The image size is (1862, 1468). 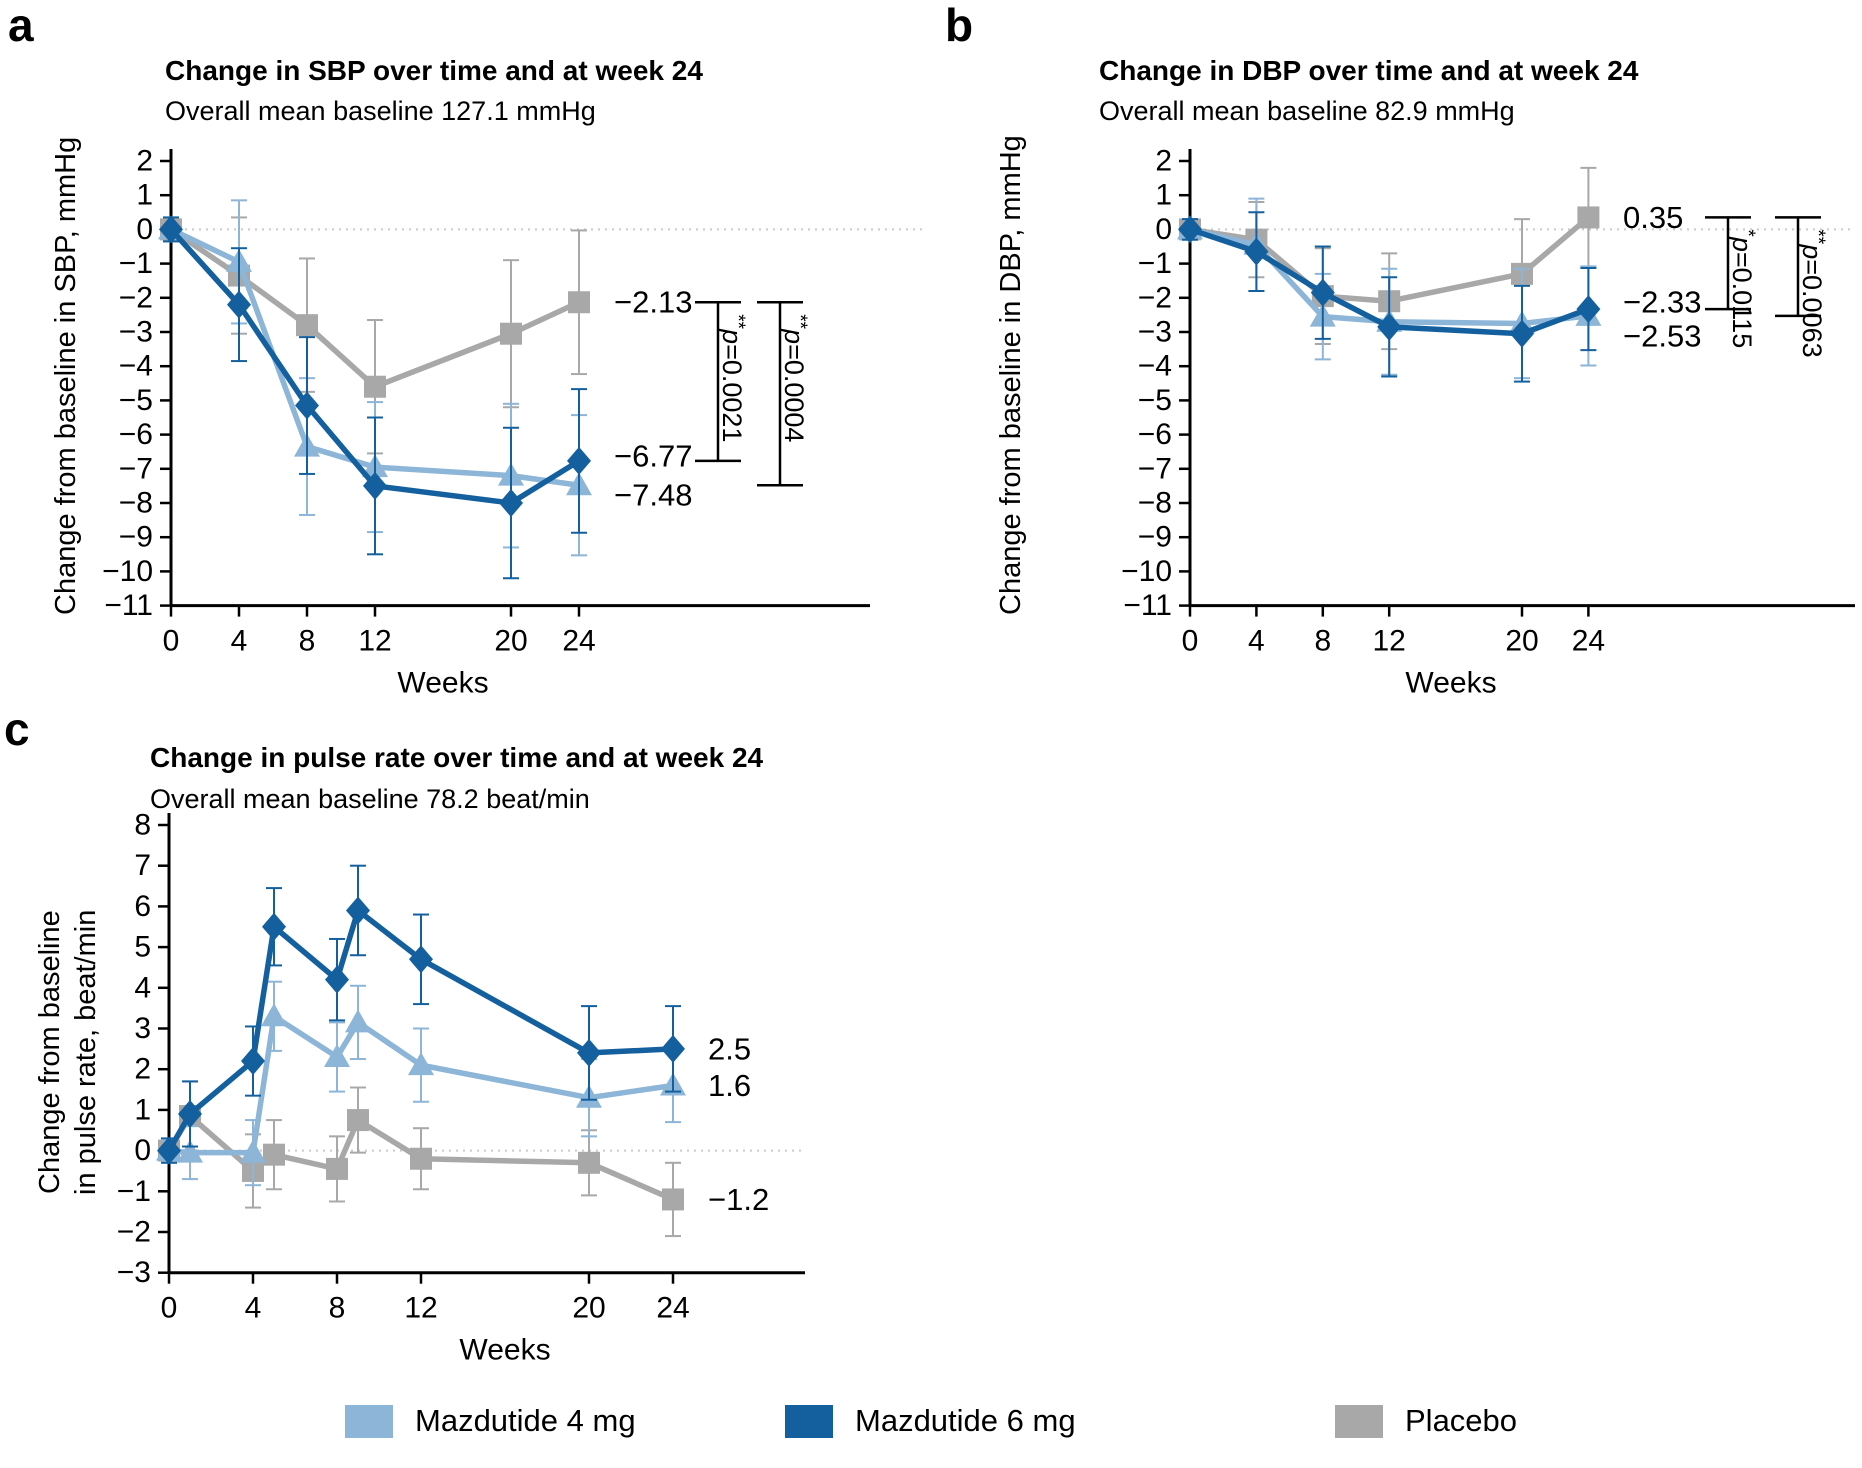 What do you see at coordinates (729, 1048) in the screenshot?
I see `series-end-value-label: 2.5` at bounding box center [729, 1048].